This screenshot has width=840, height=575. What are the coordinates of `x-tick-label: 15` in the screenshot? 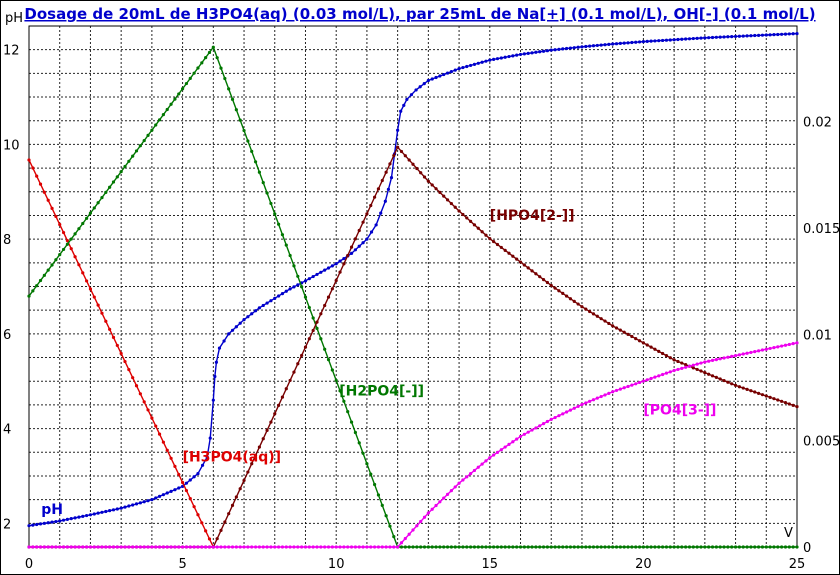 It's located at (490, 564).